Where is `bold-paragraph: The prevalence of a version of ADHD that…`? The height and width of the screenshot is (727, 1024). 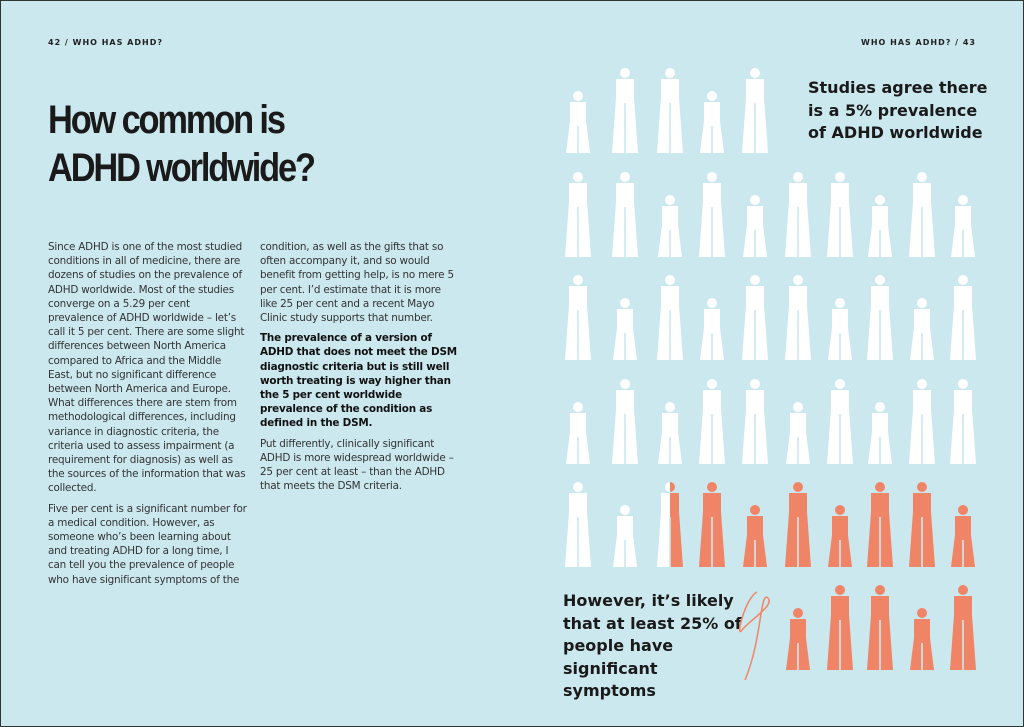
bold-paragraph: The prevalence of a version of ADHD that… is located at coordinates (358, 381).